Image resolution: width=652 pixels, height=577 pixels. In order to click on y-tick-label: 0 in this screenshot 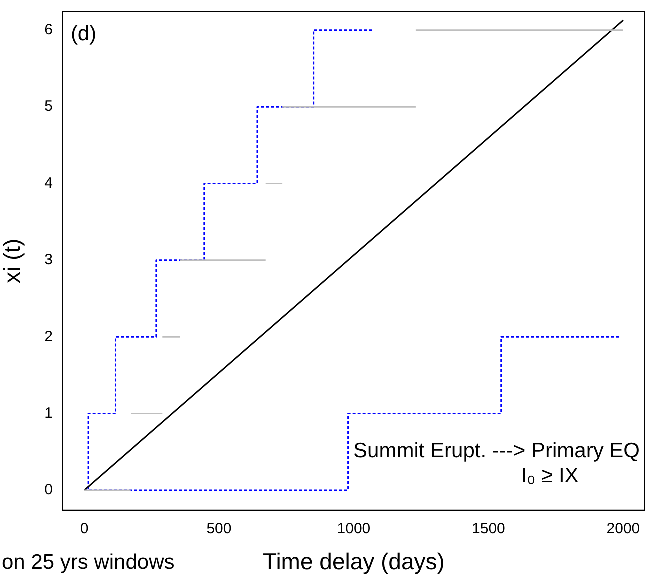, I will do `click(48, 490)`.